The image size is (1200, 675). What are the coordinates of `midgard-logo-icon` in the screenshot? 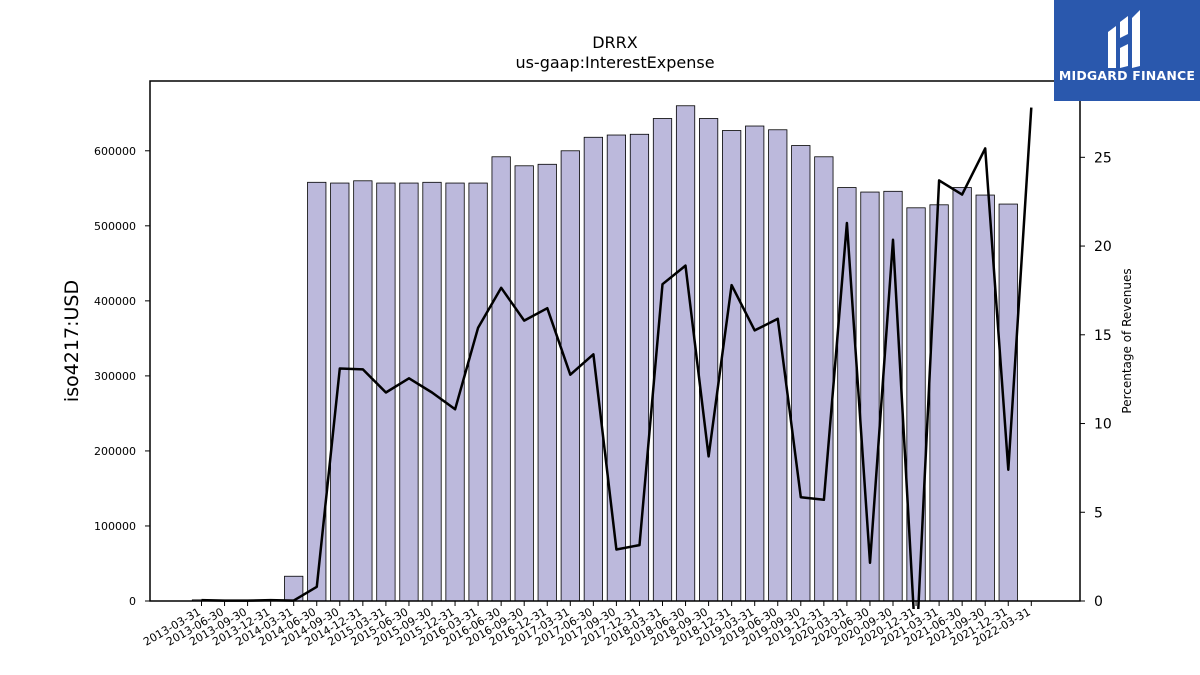 It's located at (1124, 39).